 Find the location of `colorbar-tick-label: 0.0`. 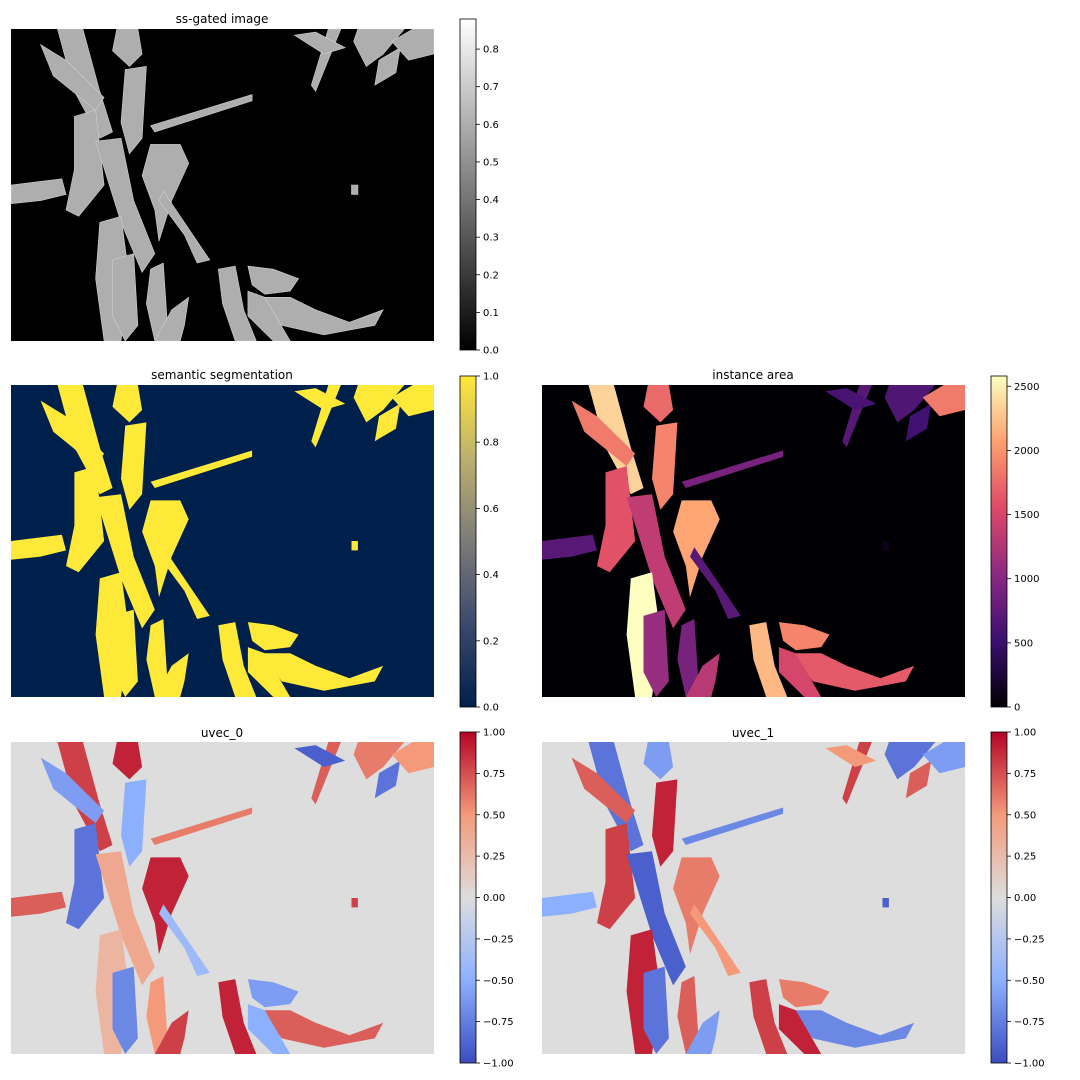

colorbar-tick-label: 0.0 is located at coordinates (491, 708).